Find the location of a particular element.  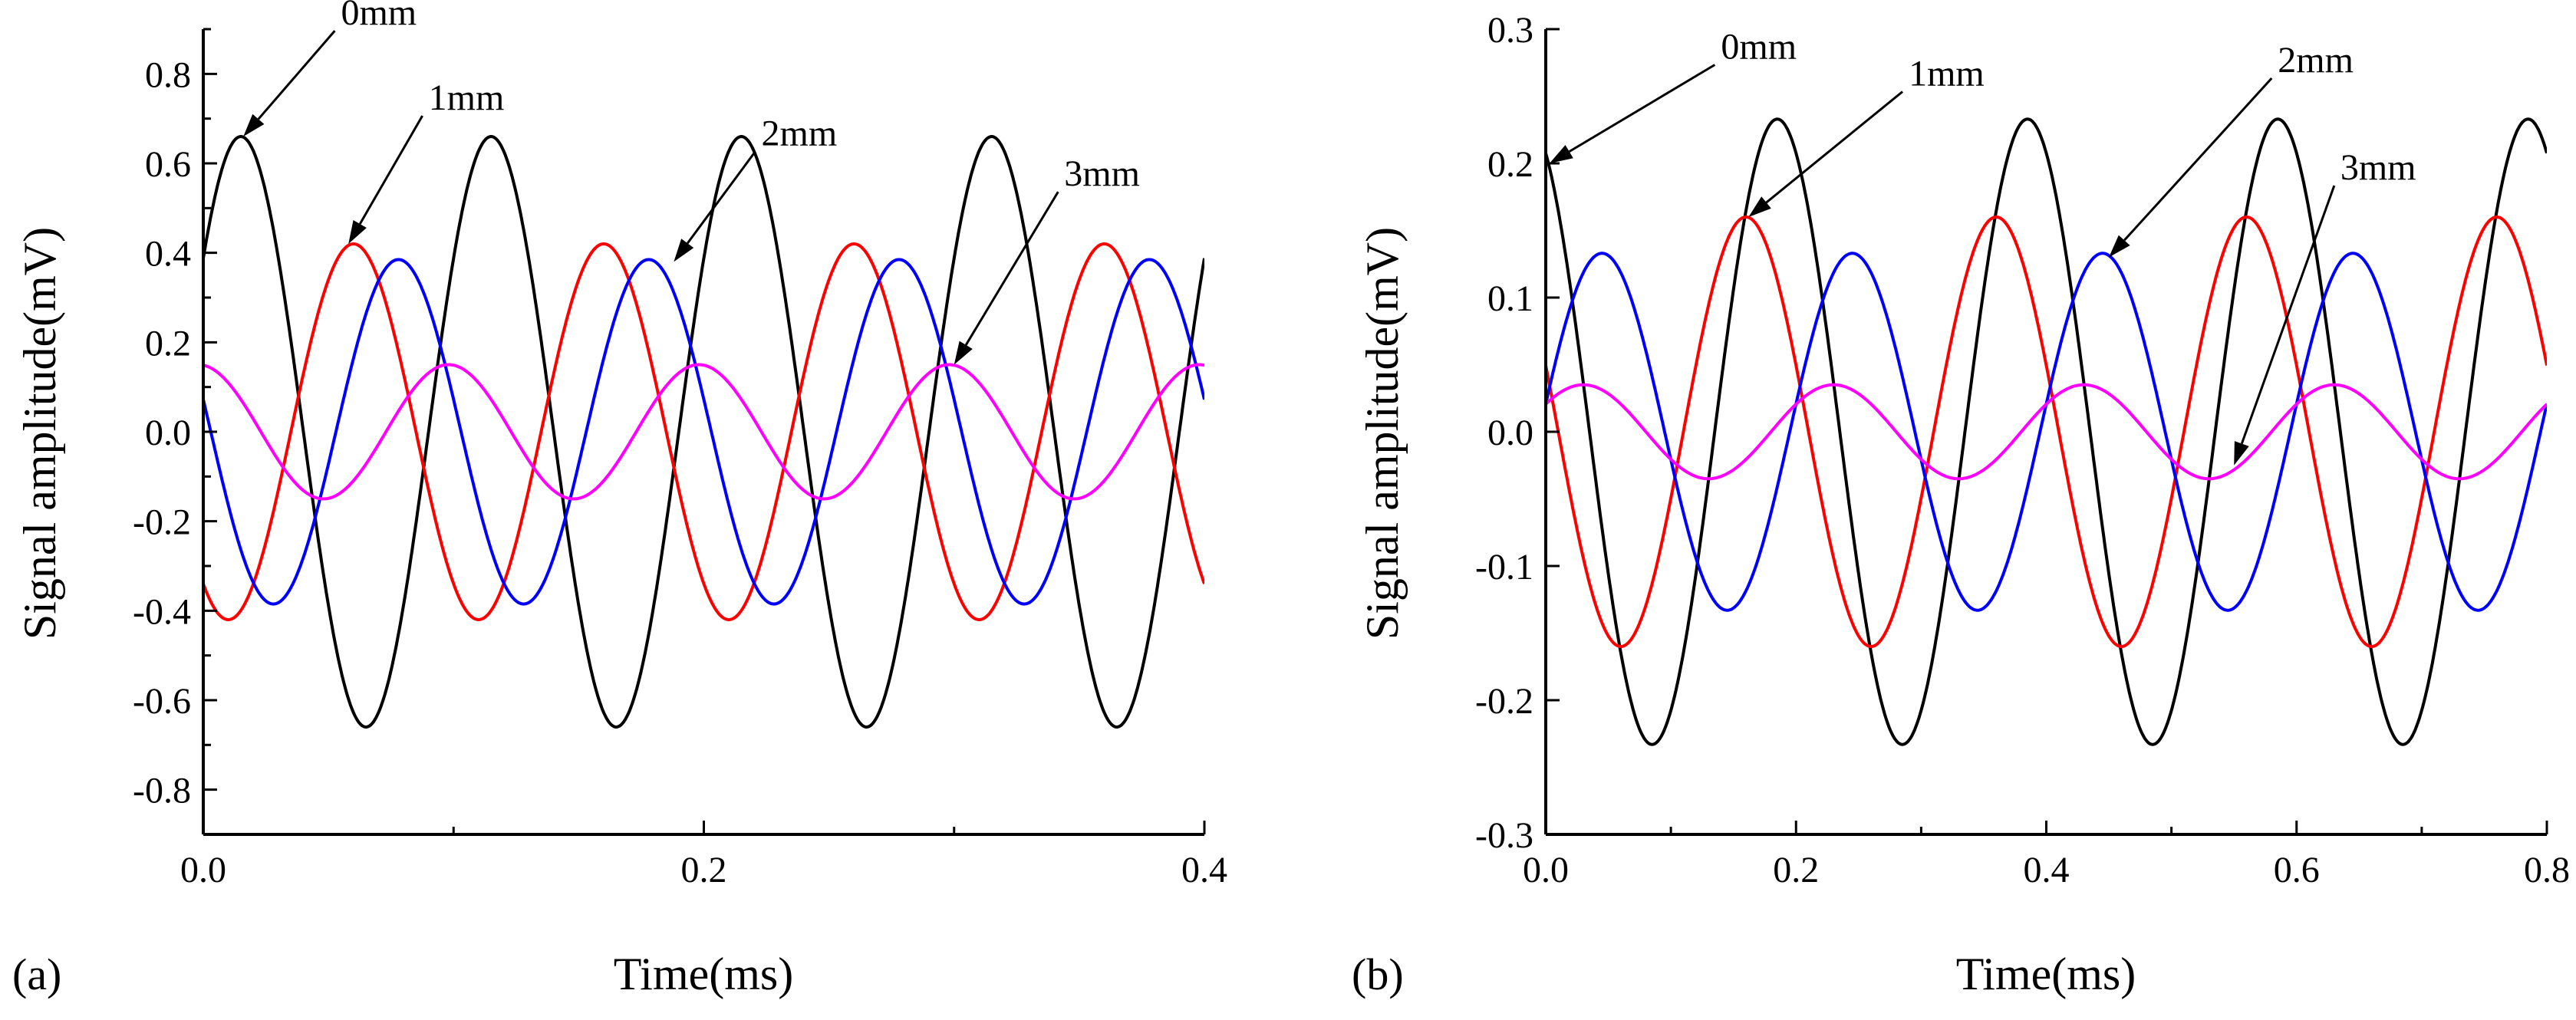

chart-a-annotation-label: 2mm is located at coordinates (800, 134).